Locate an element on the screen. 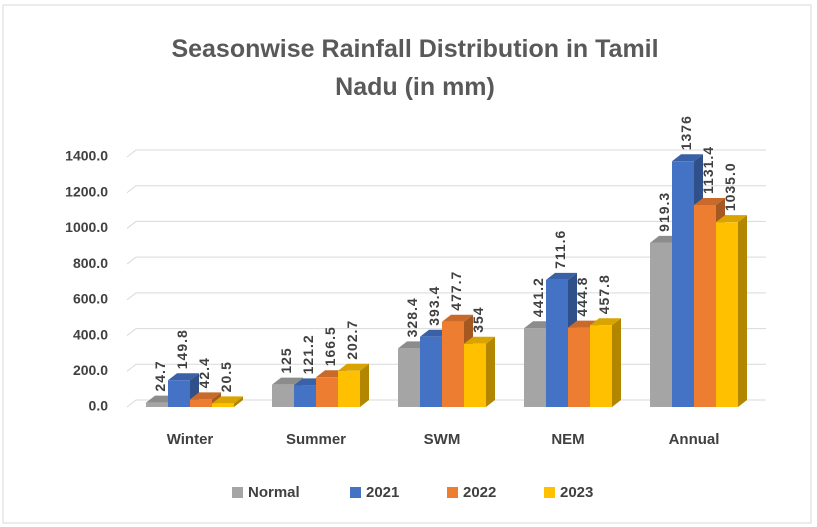 The height and width of the screenshot is (527, 817). data-label: 393.4 is located at coordinates (434, 306).